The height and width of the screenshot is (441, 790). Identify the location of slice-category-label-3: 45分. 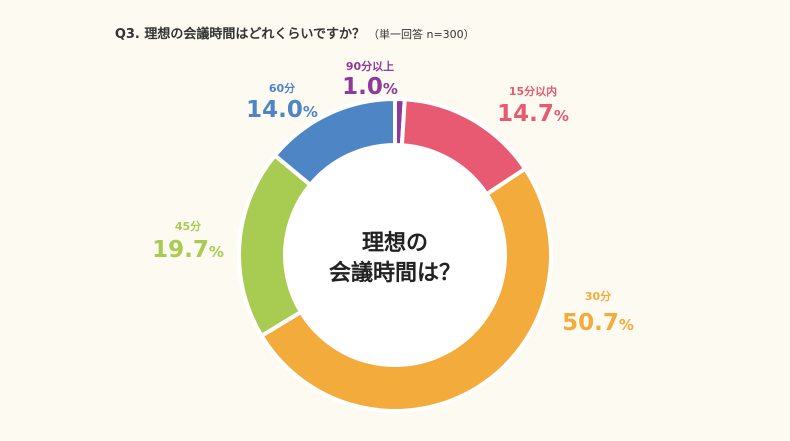
(188, 226).